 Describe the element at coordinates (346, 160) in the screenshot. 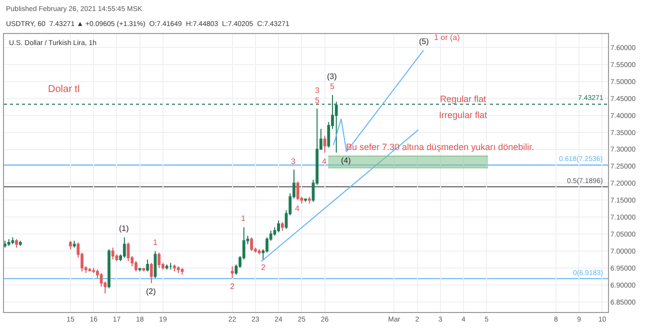

I see `annotation: (4)` at that location.